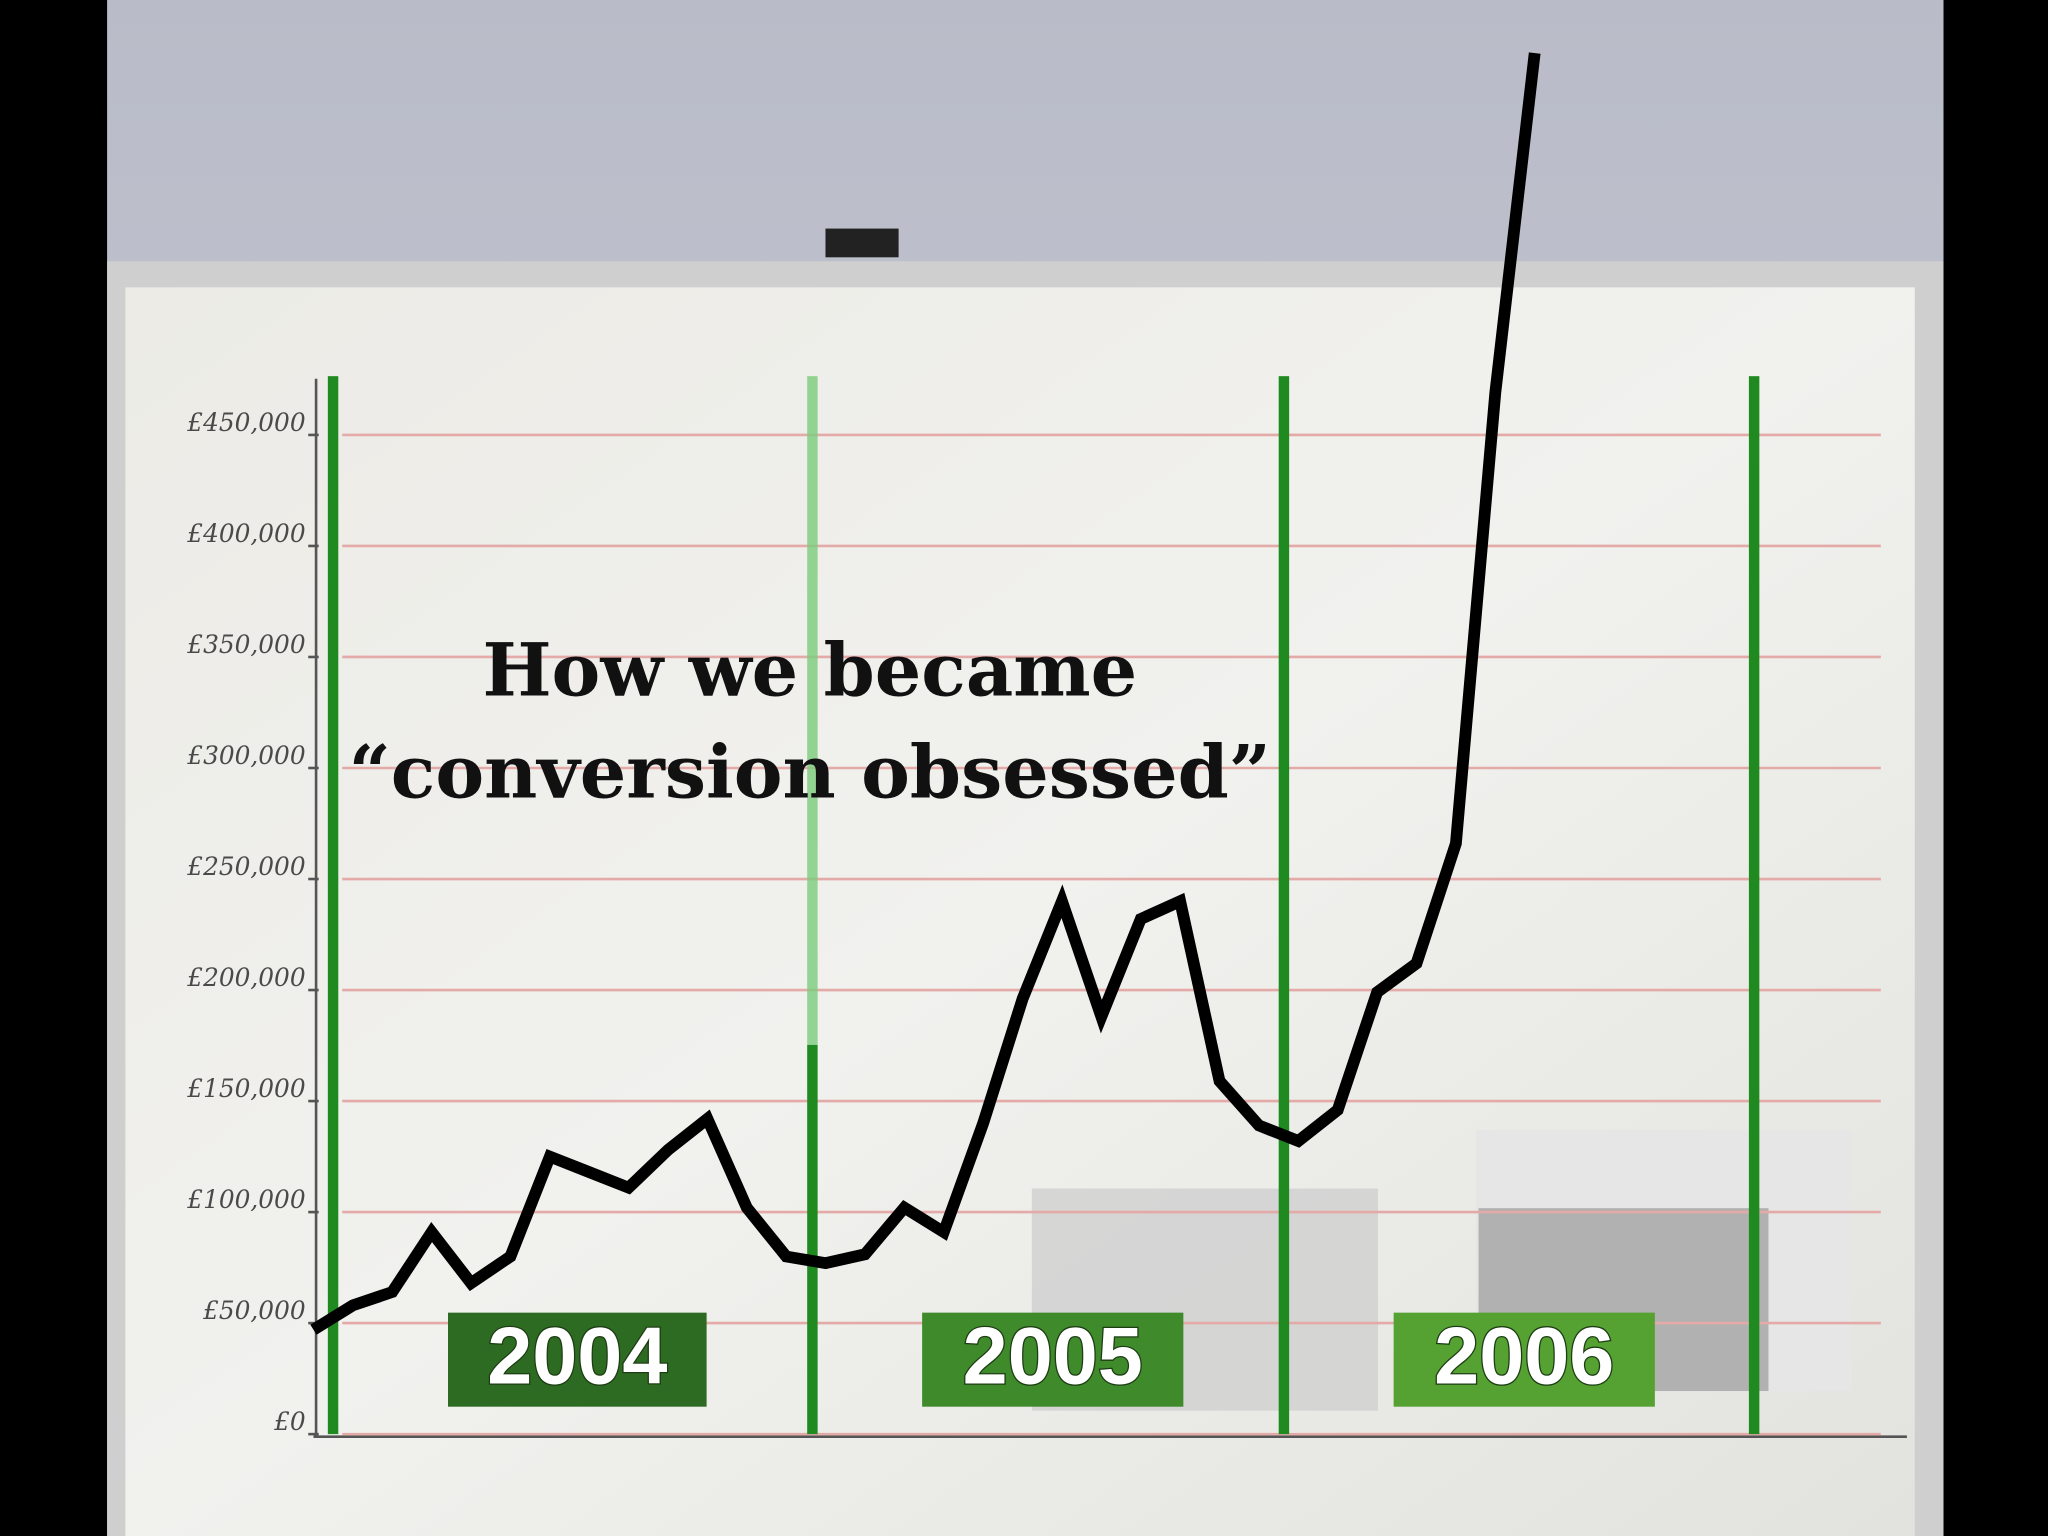 This screenshot has width=2048, height=1536. Describe the element at coordinates (254, 1310) in the screenshot. I see `y-tick-label: £50,000` at that location.